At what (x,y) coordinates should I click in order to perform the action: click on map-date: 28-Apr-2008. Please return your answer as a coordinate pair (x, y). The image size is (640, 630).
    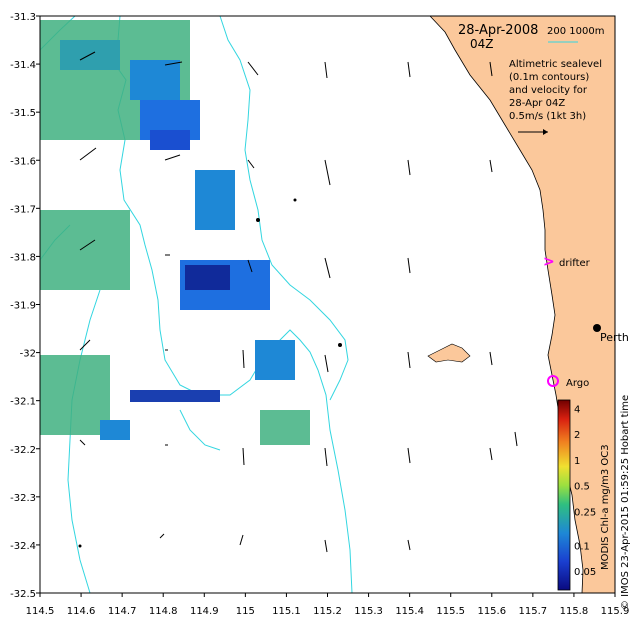
    Looking at the image, I should click on (498, 30).